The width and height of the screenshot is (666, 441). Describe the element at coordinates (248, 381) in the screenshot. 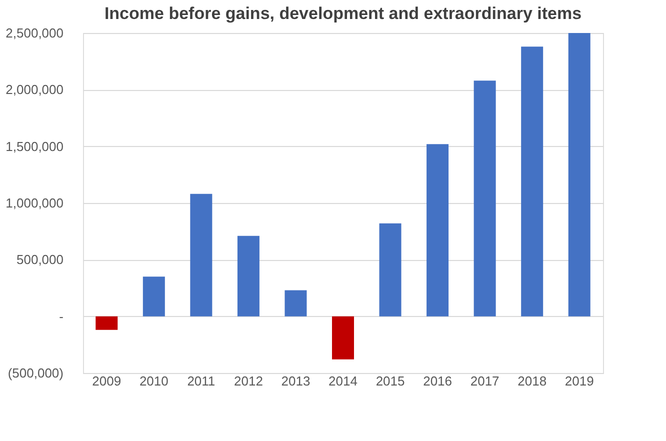

I see `x-tick-label: 2012` at that location.